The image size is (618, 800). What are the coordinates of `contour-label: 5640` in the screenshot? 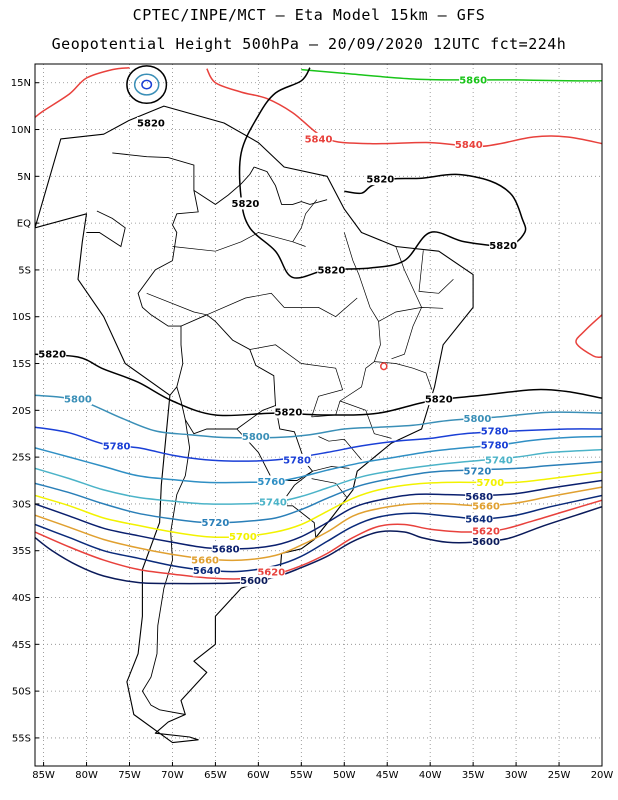 It's located at (207, 571).